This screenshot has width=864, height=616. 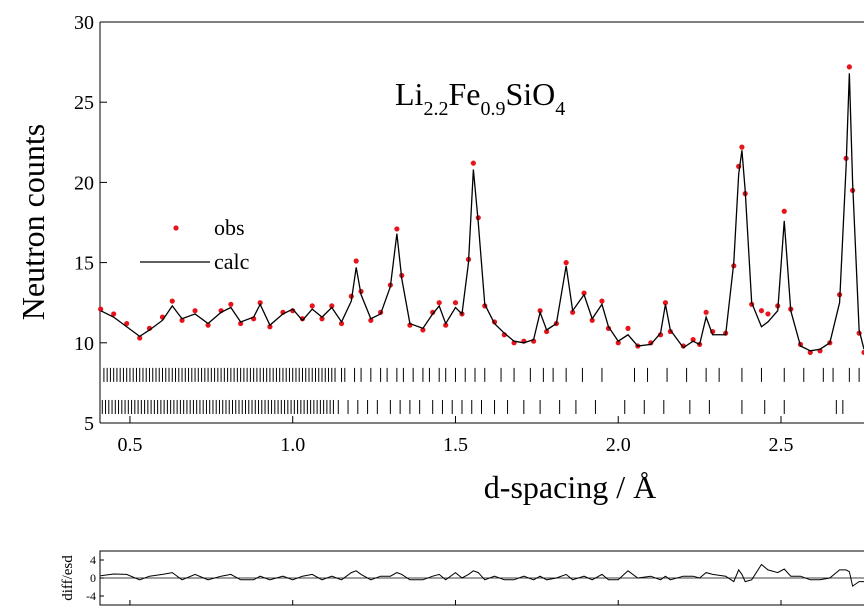 I want to click on x-tick-label: 2.0, so click(x=618, y=445).